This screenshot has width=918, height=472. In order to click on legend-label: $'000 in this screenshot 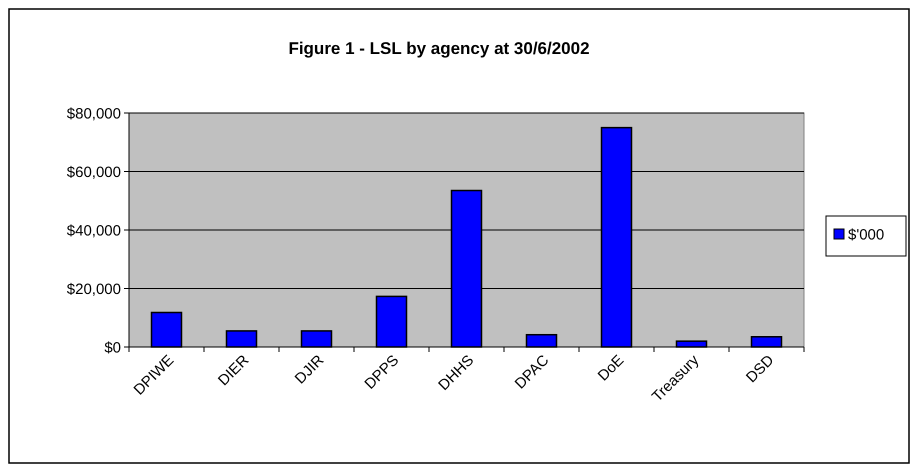, I will do `click(866, 235)`.